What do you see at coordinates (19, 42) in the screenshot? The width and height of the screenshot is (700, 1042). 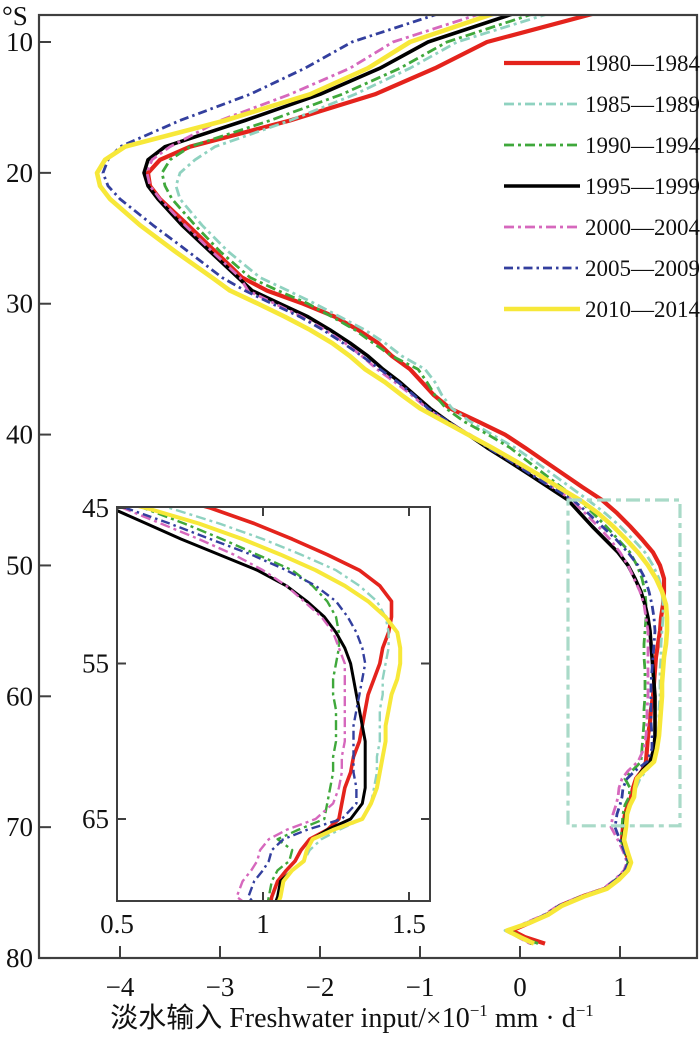 I see `y-axis-tick-label: 10` at bounding box center [19, 42].